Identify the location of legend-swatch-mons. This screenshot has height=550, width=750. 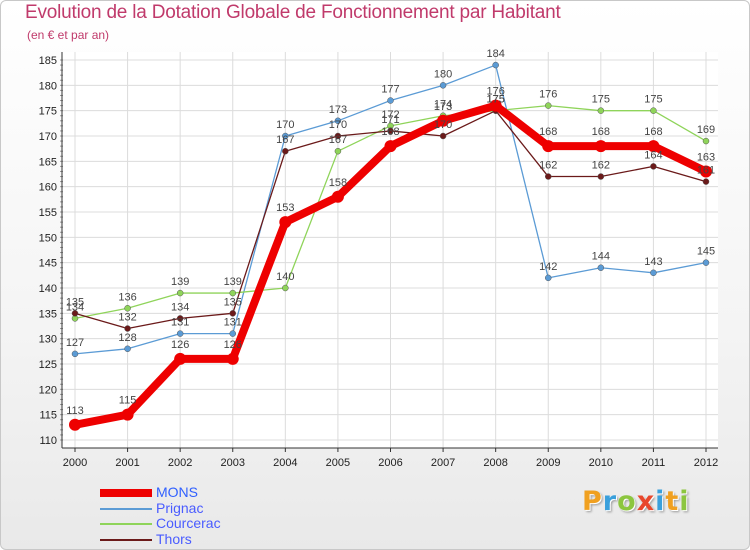
(126, 493).